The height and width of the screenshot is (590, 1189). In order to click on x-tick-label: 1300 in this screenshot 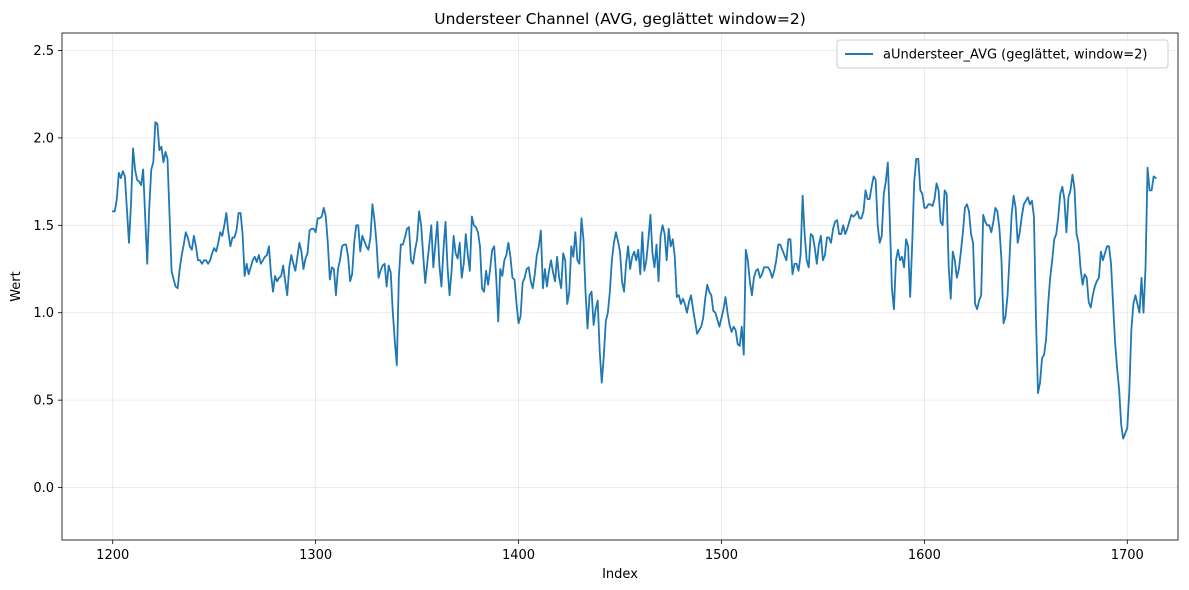, I will do `click(315, 555)`.